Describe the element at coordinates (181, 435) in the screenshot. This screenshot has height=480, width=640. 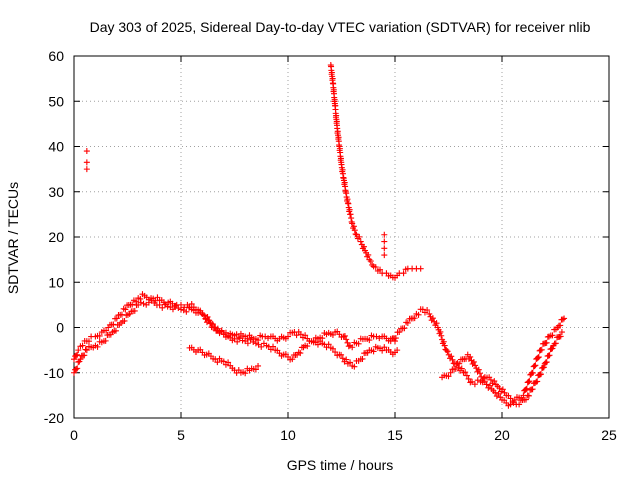
I see `x-tick-label: 5` at that location.